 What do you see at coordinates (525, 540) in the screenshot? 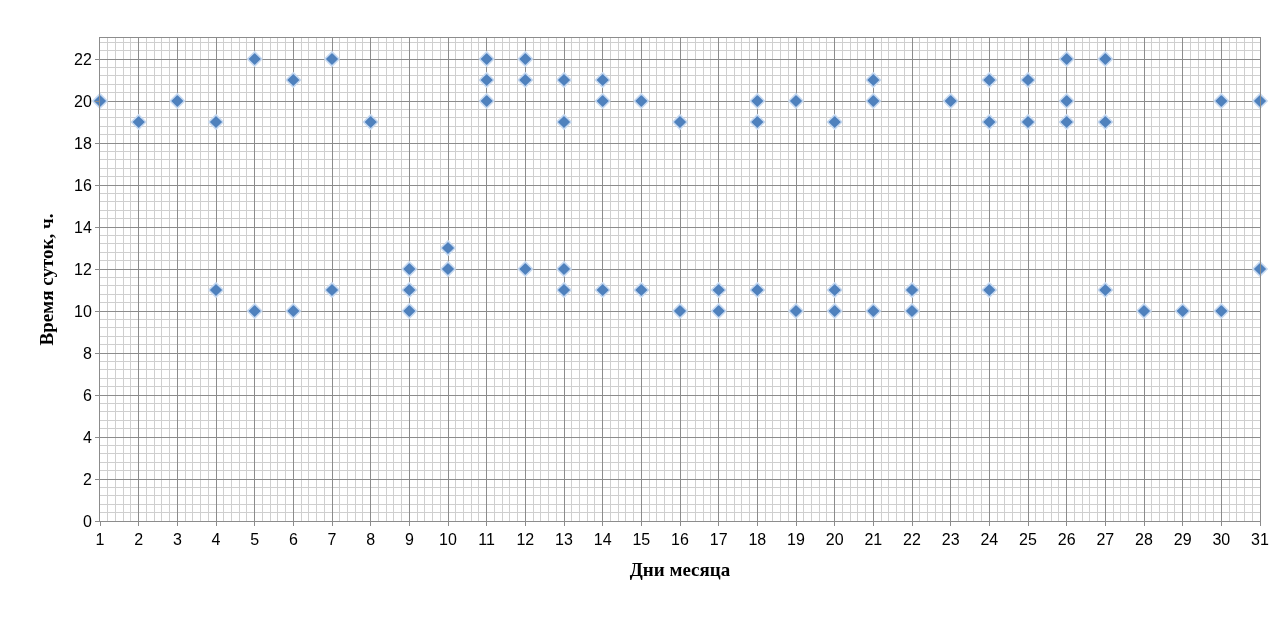
I see `x-tick-label: 12` at bounding box center [525, 540].